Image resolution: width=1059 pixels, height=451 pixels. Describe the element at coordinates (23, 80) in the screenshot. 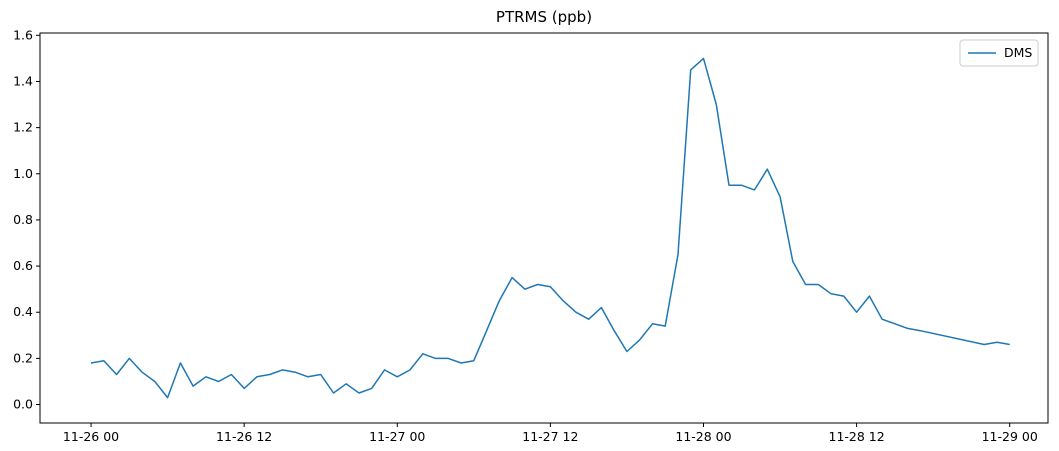

I see `y-tick-label: 1.4` at that location.